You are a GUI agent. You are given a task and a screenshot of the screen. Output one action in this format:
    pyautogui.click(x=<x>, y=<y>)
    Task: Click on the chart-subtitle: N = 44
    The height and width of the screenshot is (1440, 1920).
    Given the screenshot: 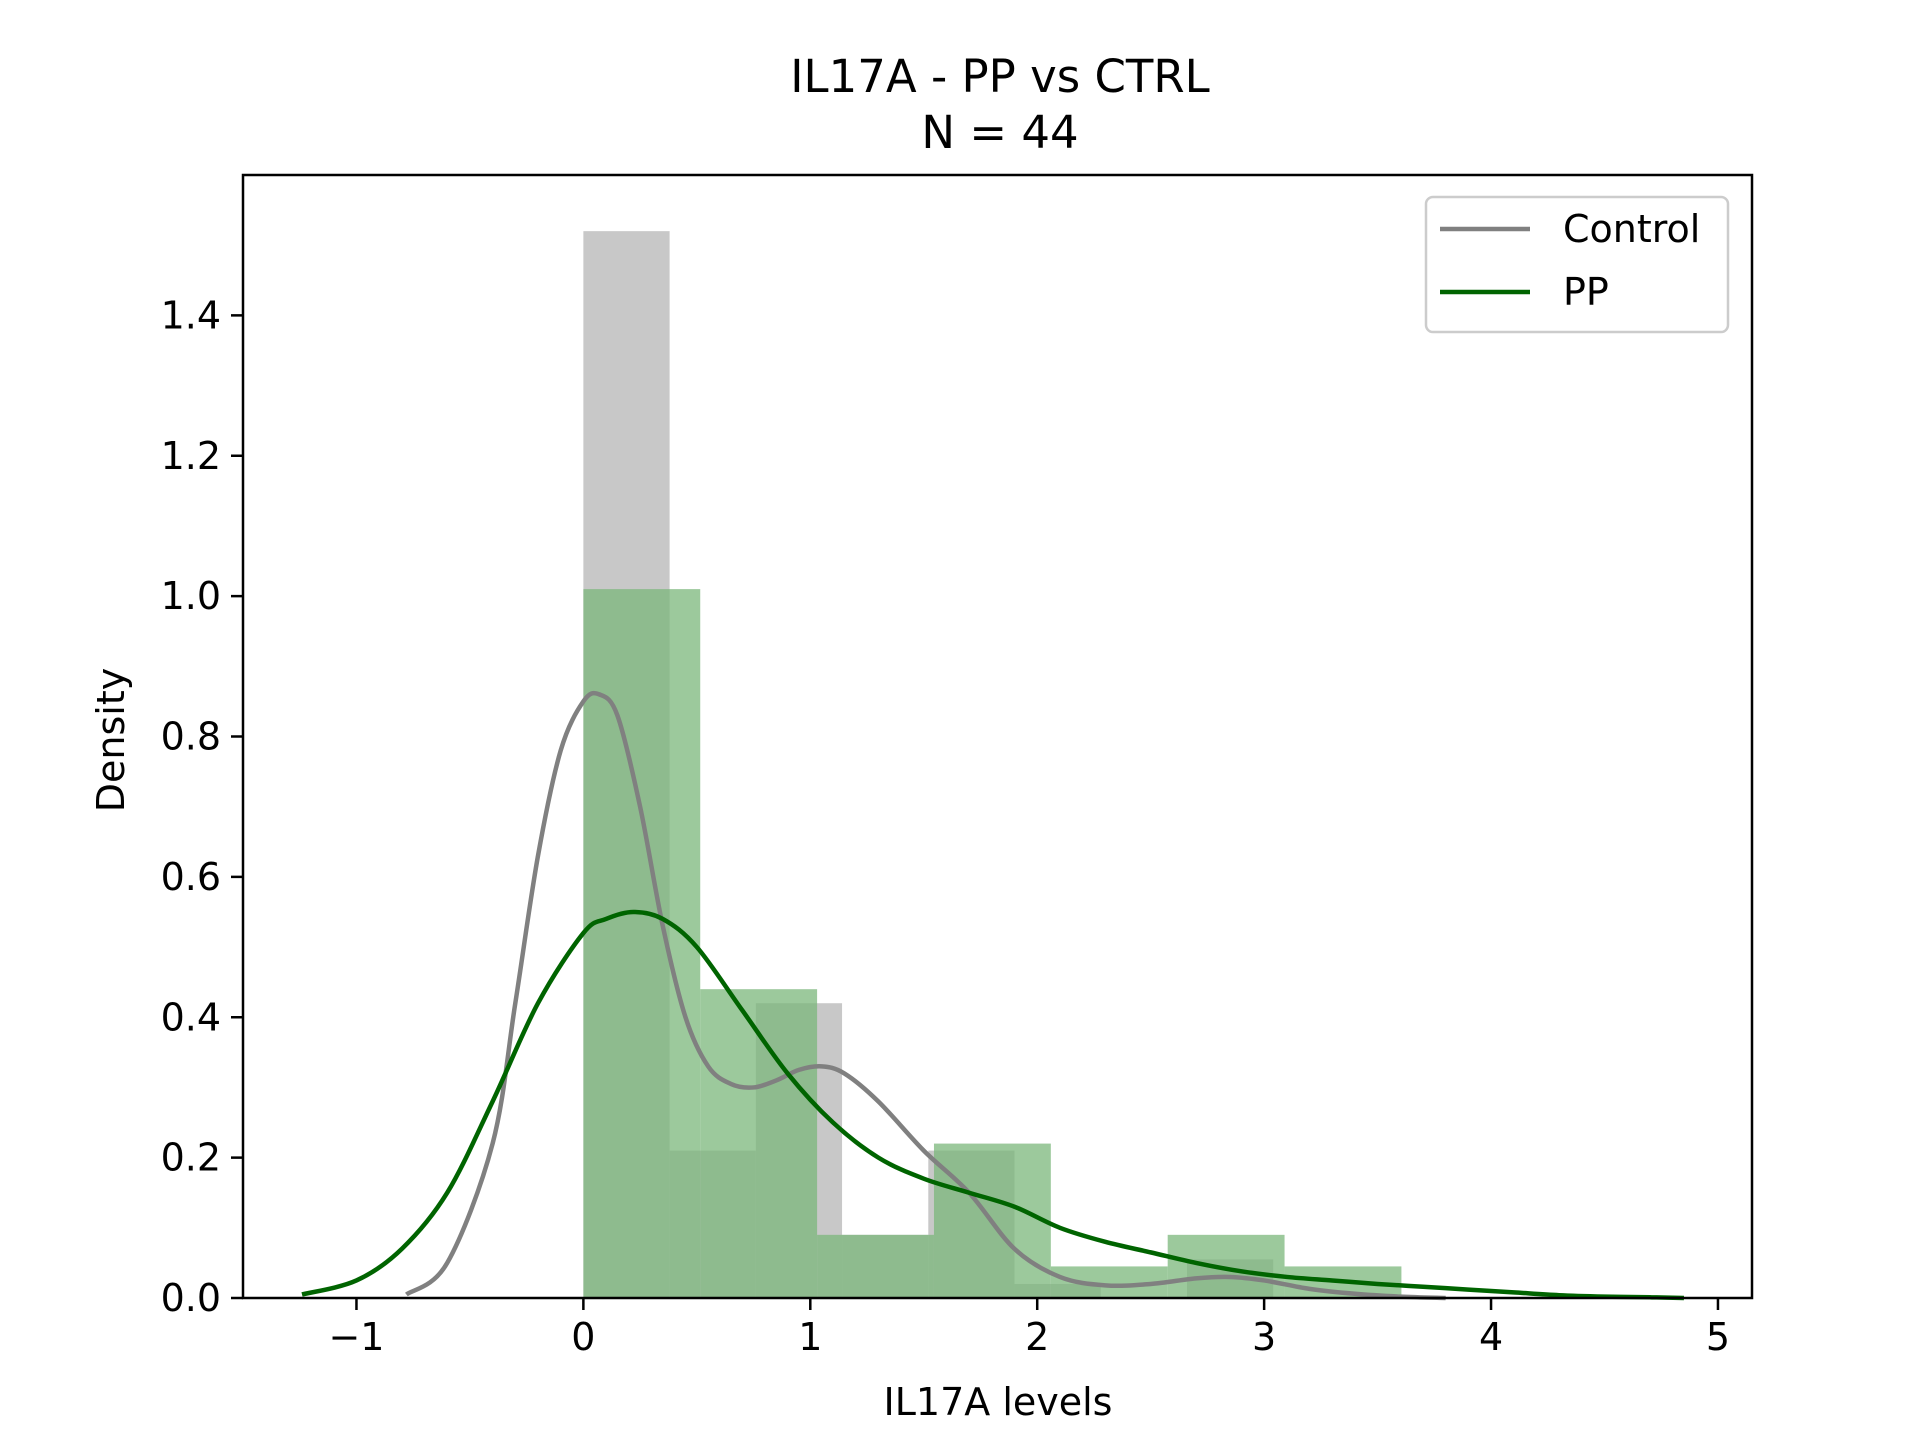 What is the action you would take?
    pyautogui.click(x=999, y=132)
    